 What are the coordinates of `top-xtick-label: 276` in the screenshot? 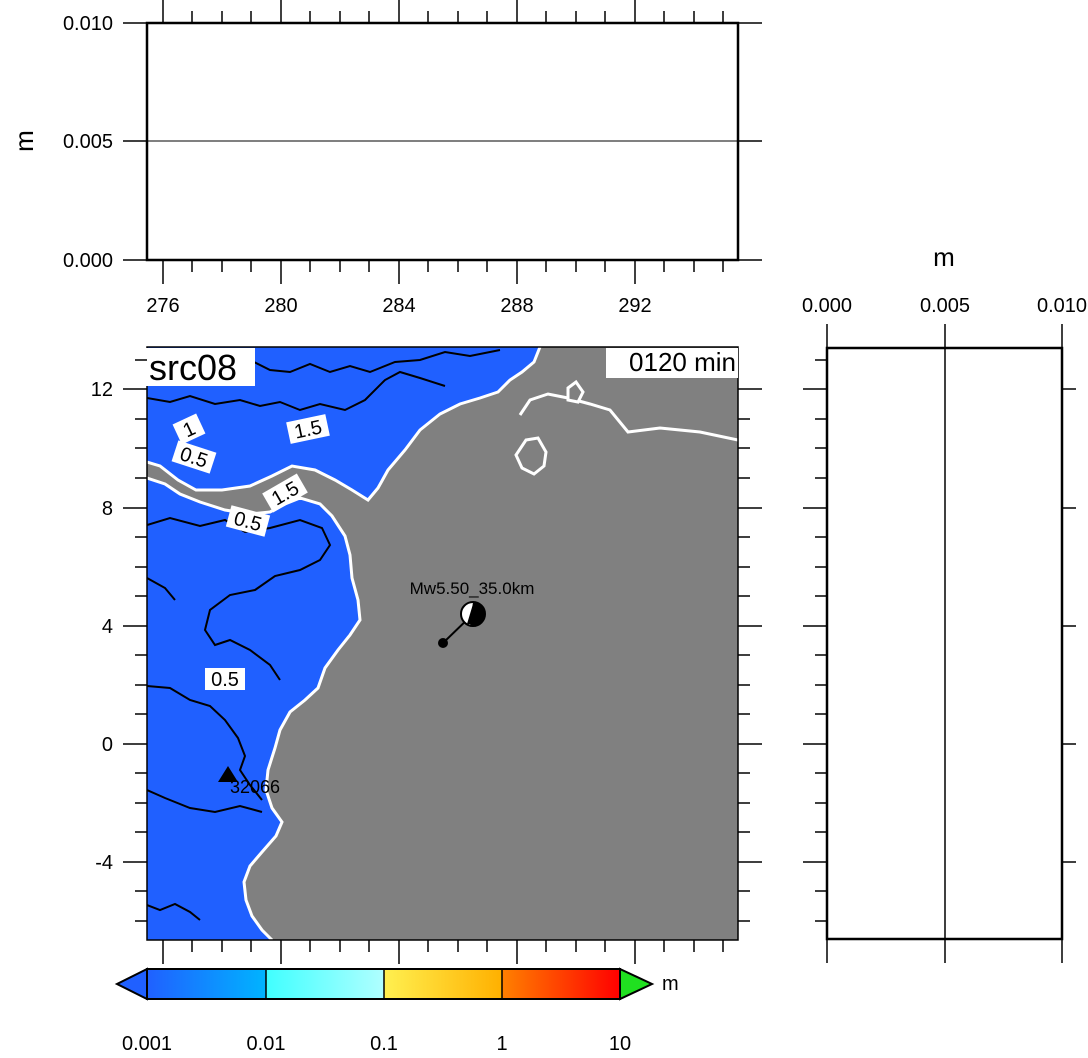 It's located at (162, 306).